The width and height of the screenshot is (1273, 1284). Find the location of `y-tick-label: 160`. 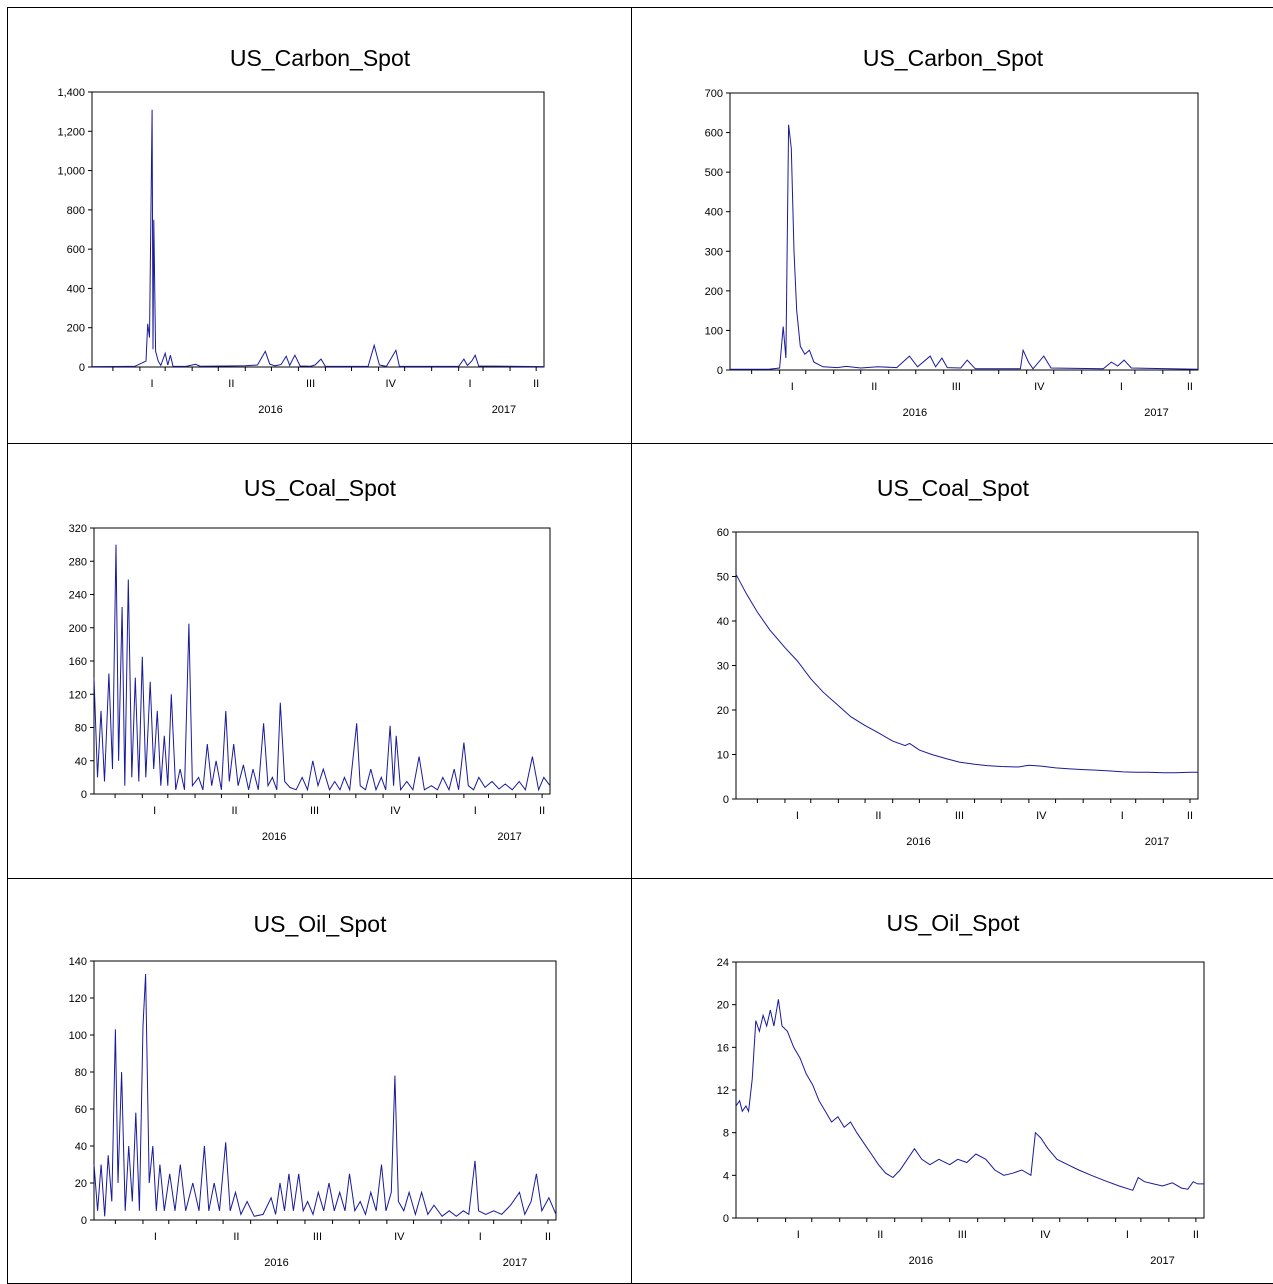

y-tick-label: 160 is located at coordinates (78, 662).